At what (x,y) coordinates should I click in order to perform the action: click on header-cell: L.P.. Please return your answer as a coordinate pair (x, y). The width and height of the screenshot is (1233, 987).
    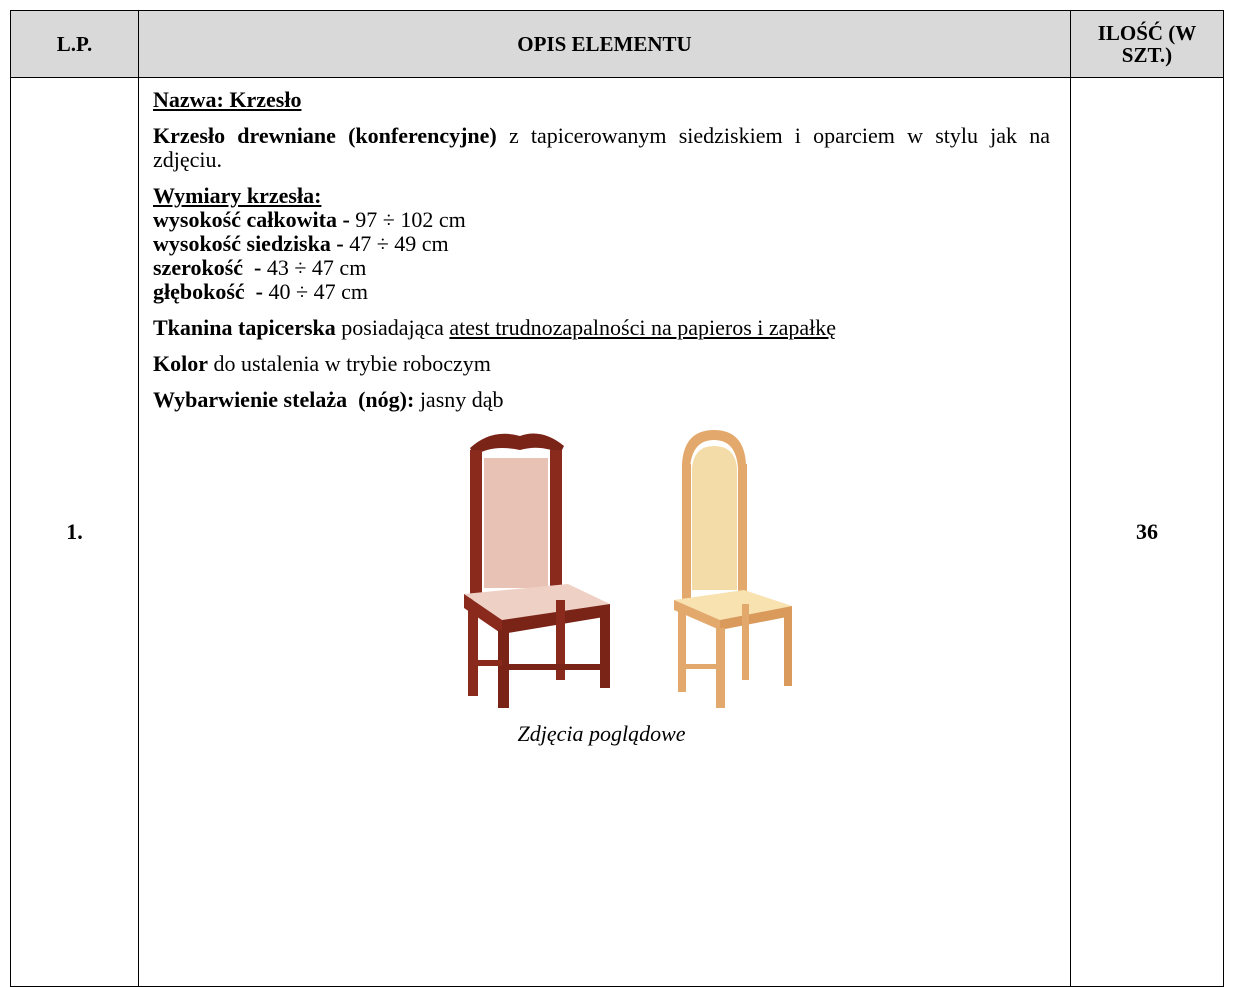
    Looking at the image, I should click on (74, 44).